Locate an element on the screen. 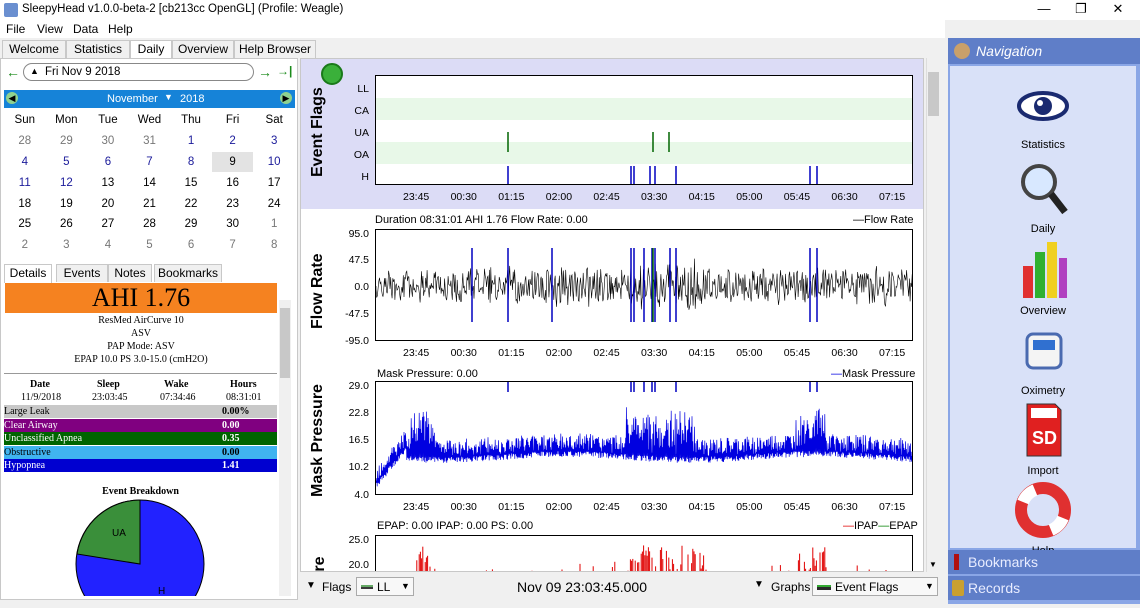 The height and width of the screenshot is (608, 1140). calendar-day: 18 is located at coordinates (25, 203).